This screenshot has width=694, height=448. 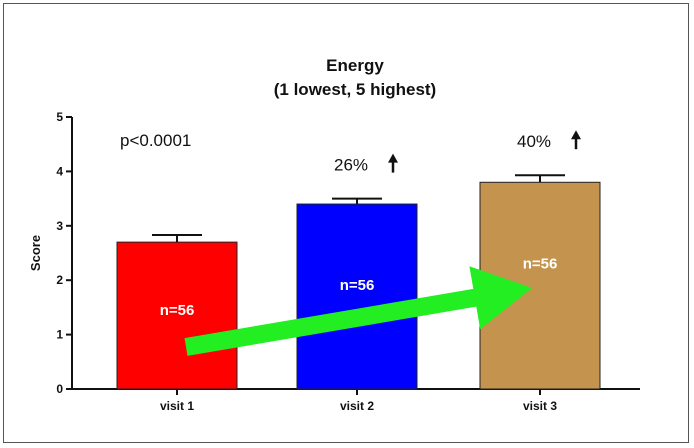 I want to click on chart-title: Energy, so click(x=355, y=65).